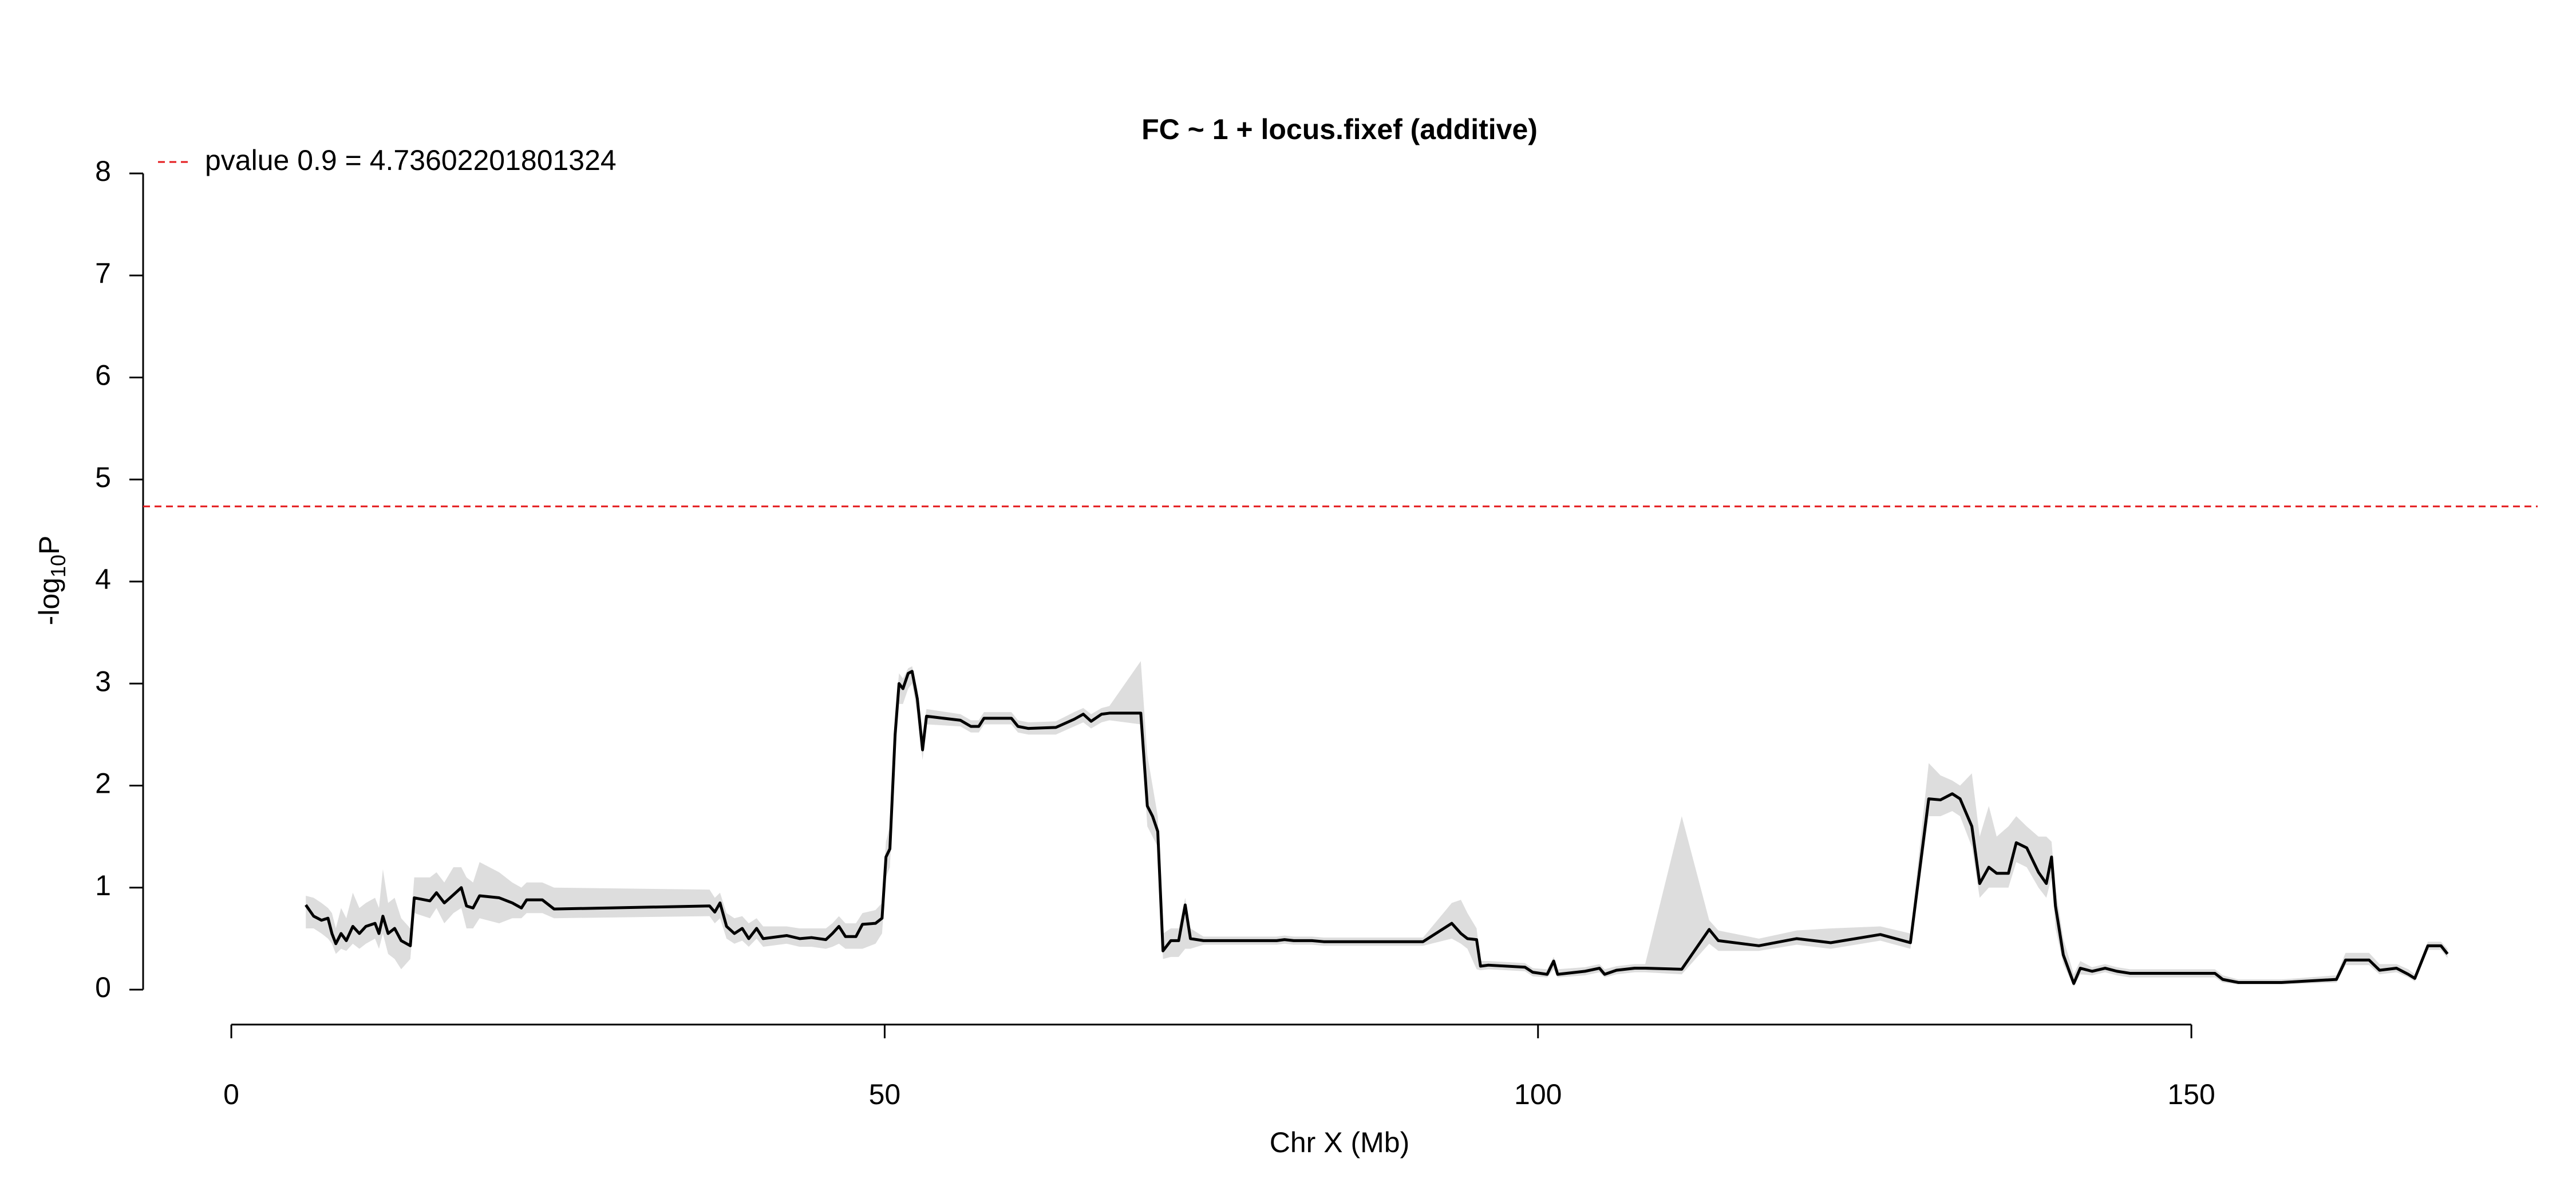  What do you see at coordinates (103, 987) in the screenshot?
I see `y-tick-label: 0` at bounding box center [103, 987].